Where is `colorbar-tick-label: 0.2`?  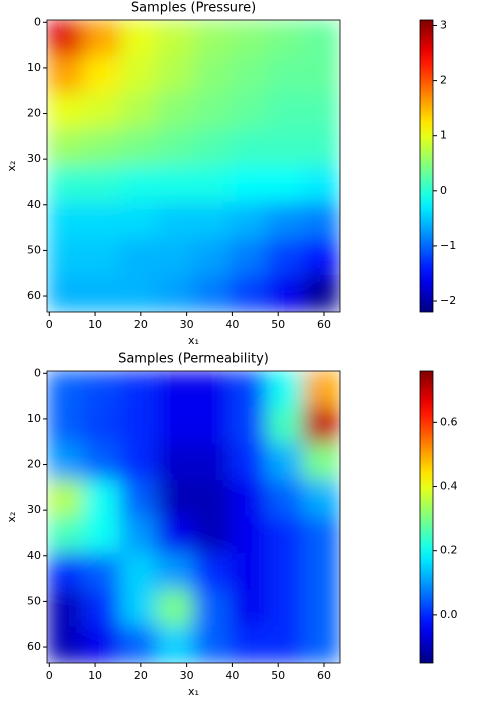 colorbar-tick-label: 0.2 is located at coordinates (449, 550).